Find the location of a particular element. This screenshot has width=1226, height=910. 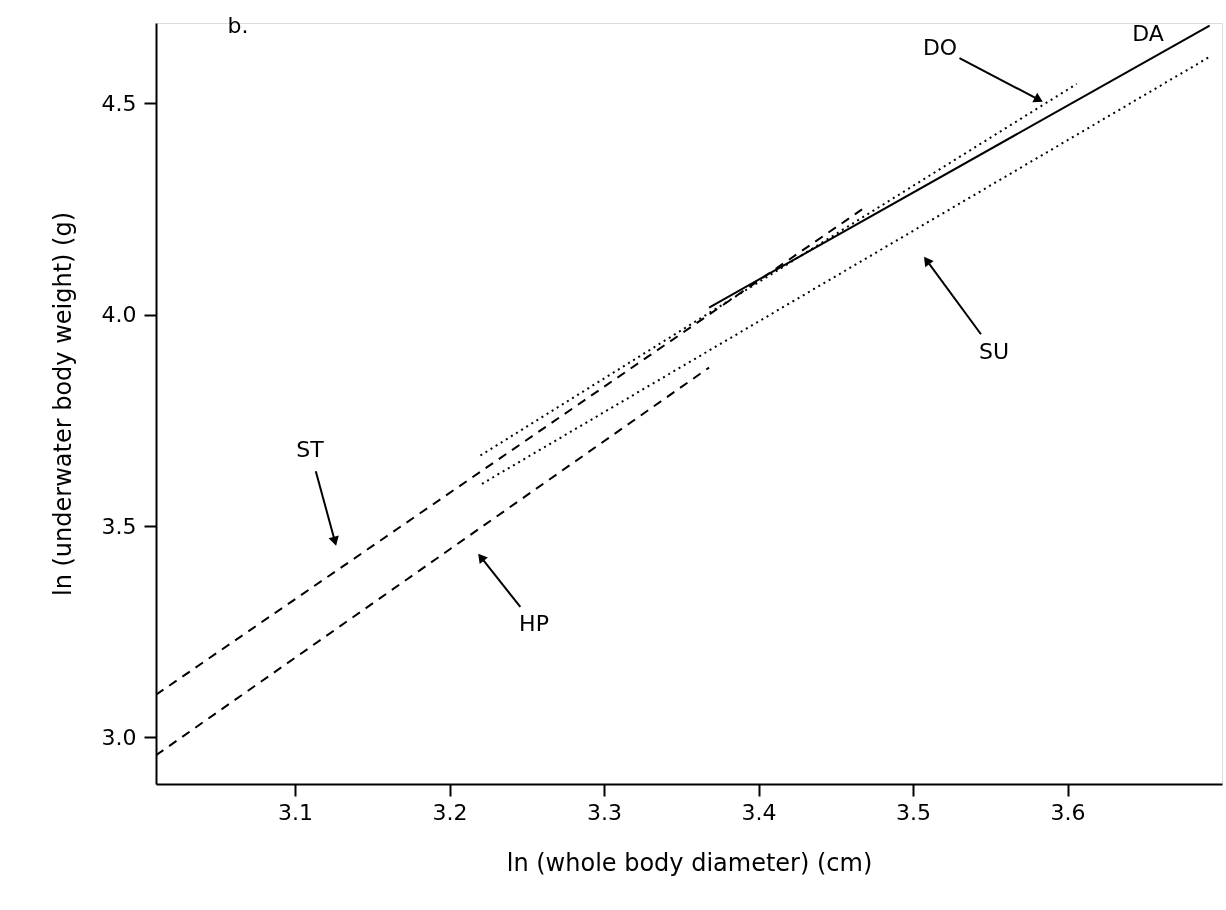

y-tick-label: 3.5 is located at coordinates (119, 526).